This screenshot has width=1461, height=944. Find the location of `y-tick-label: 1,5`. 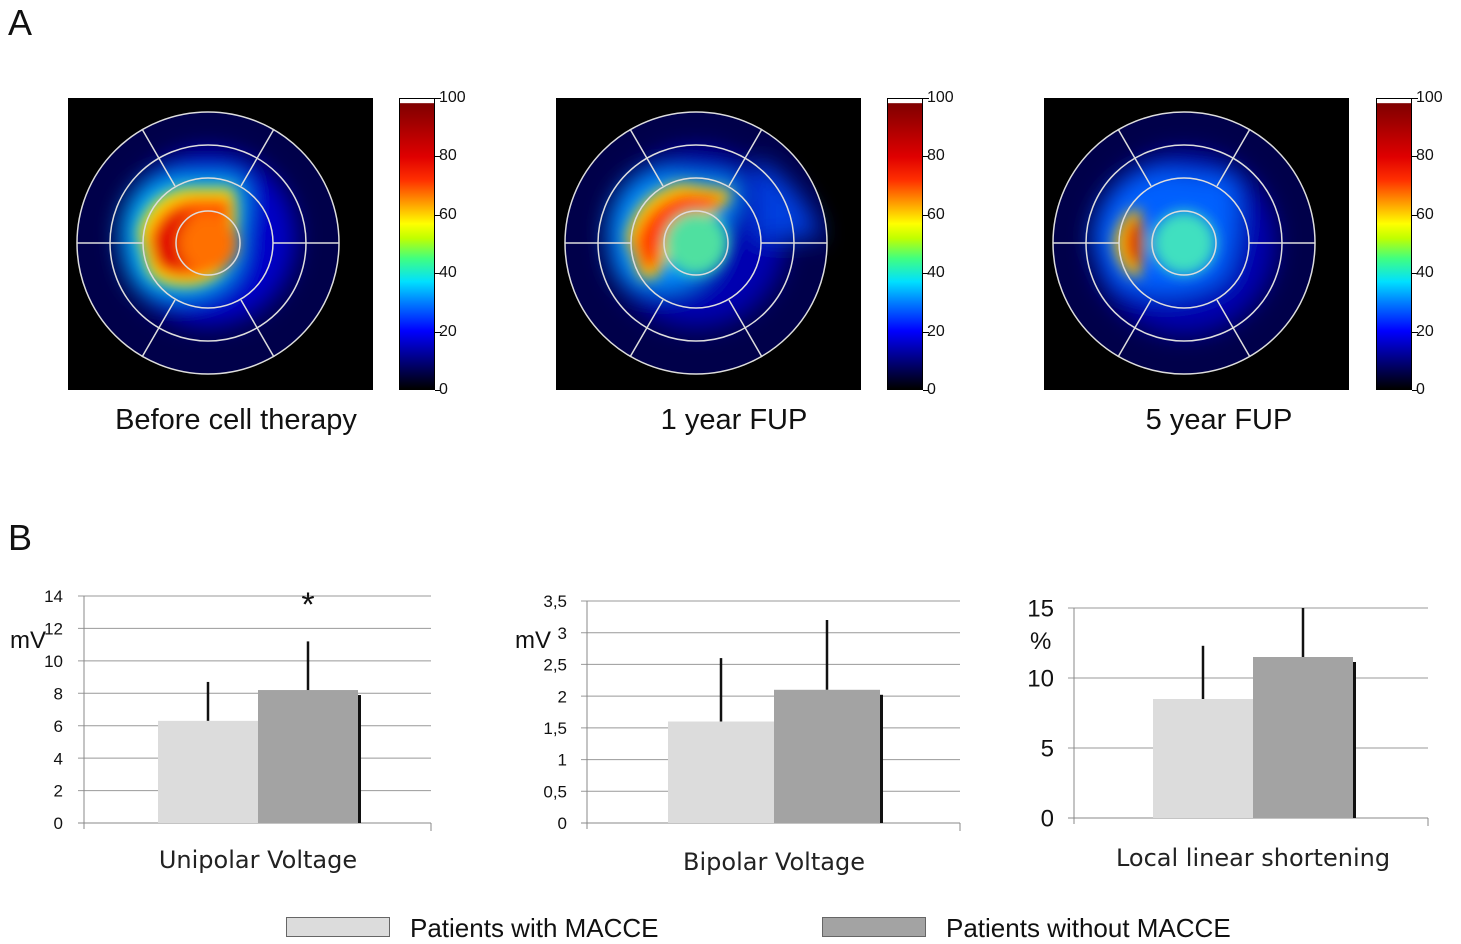

y-tick-label: 1,5 is located at coordinates (555, 728).